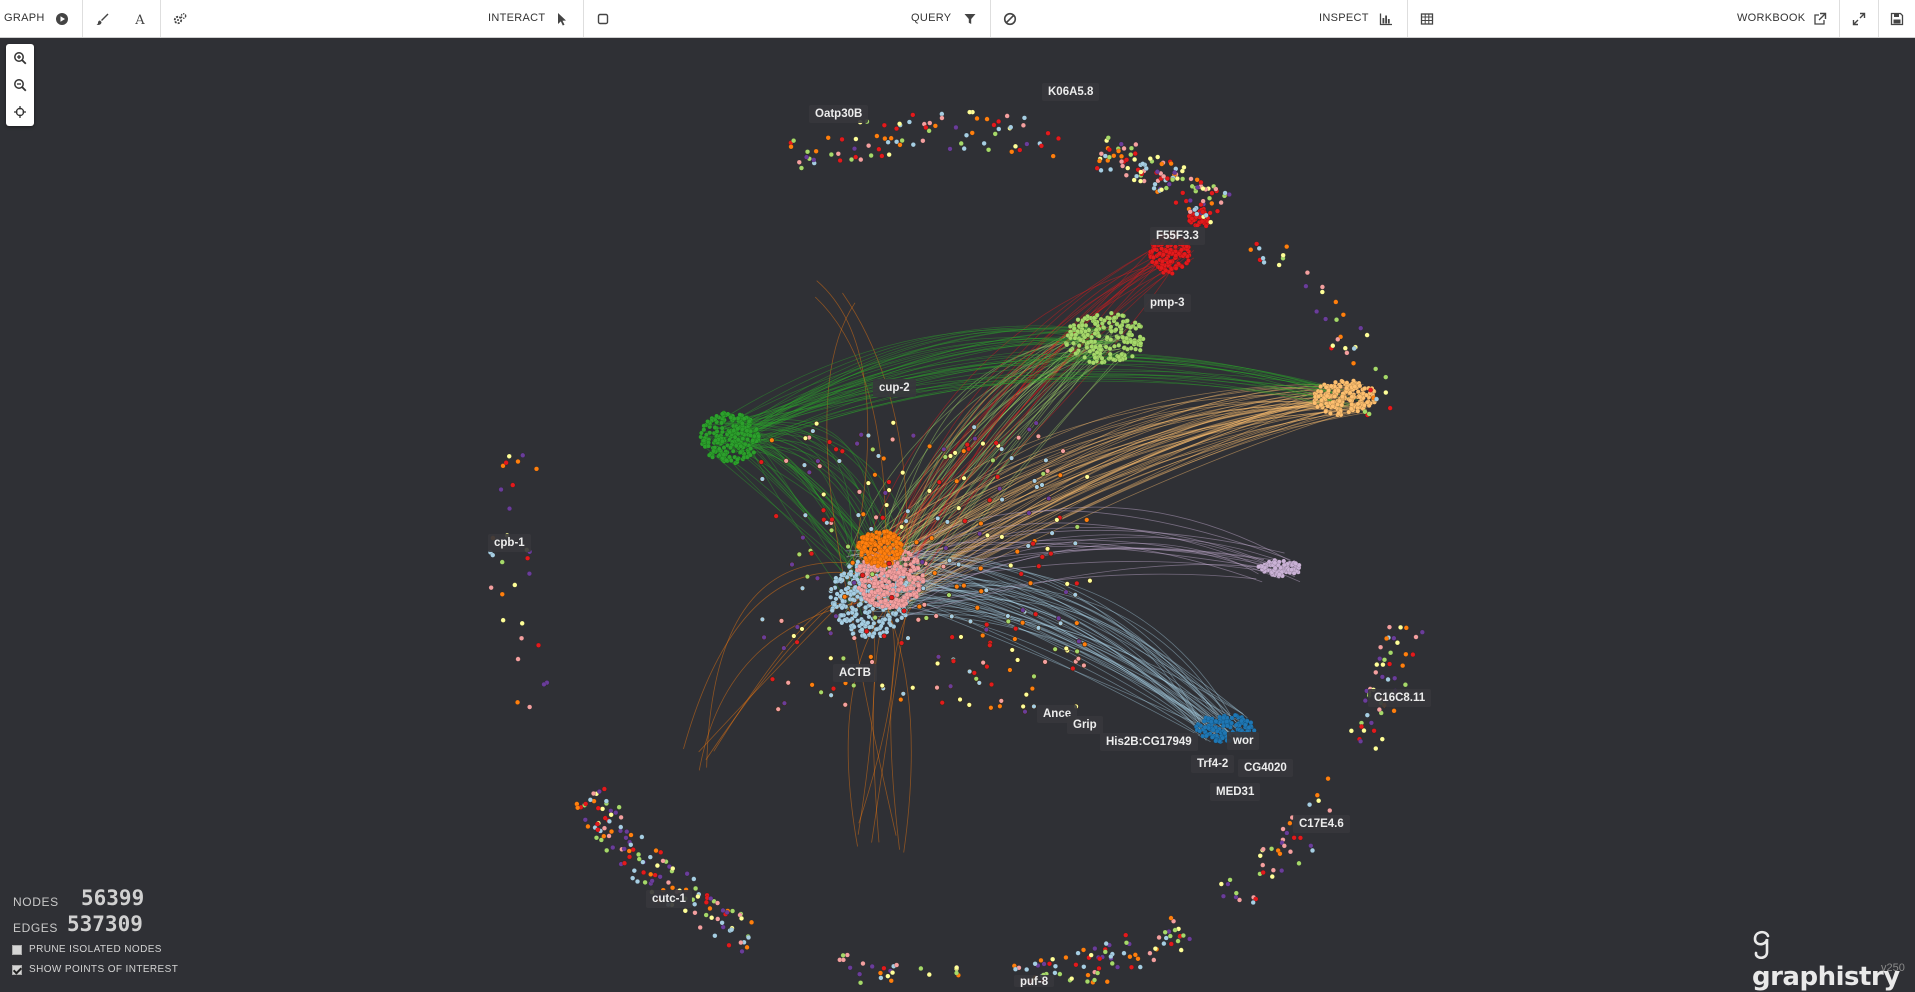 This screenshot has height=992, width=1915. What do you see at coordinates (1167, 303) in the screenshot?
I see `node-label-pmp-3: pmp-3` at bounding box center [1167, 303].